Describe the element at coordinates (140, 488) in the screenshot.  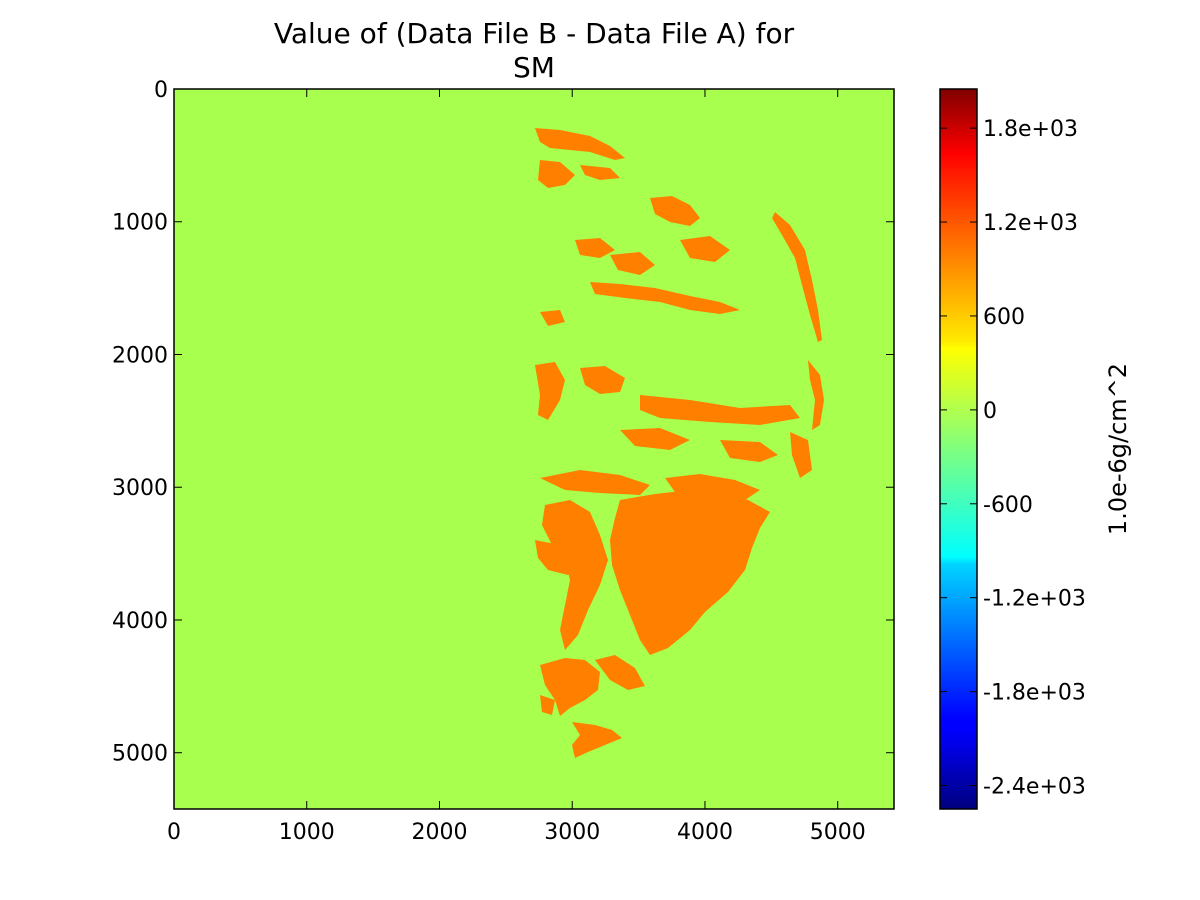
I see `y-tick-label: 3000` at that location.